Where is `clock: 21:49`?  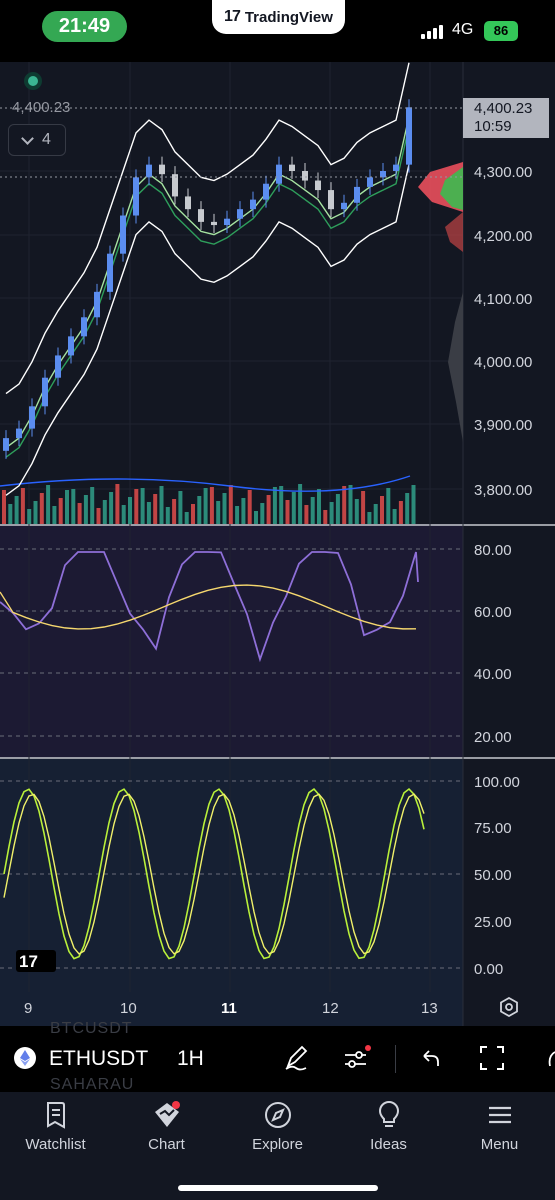
clock: 21:49 is located at coordinates (84, 26).